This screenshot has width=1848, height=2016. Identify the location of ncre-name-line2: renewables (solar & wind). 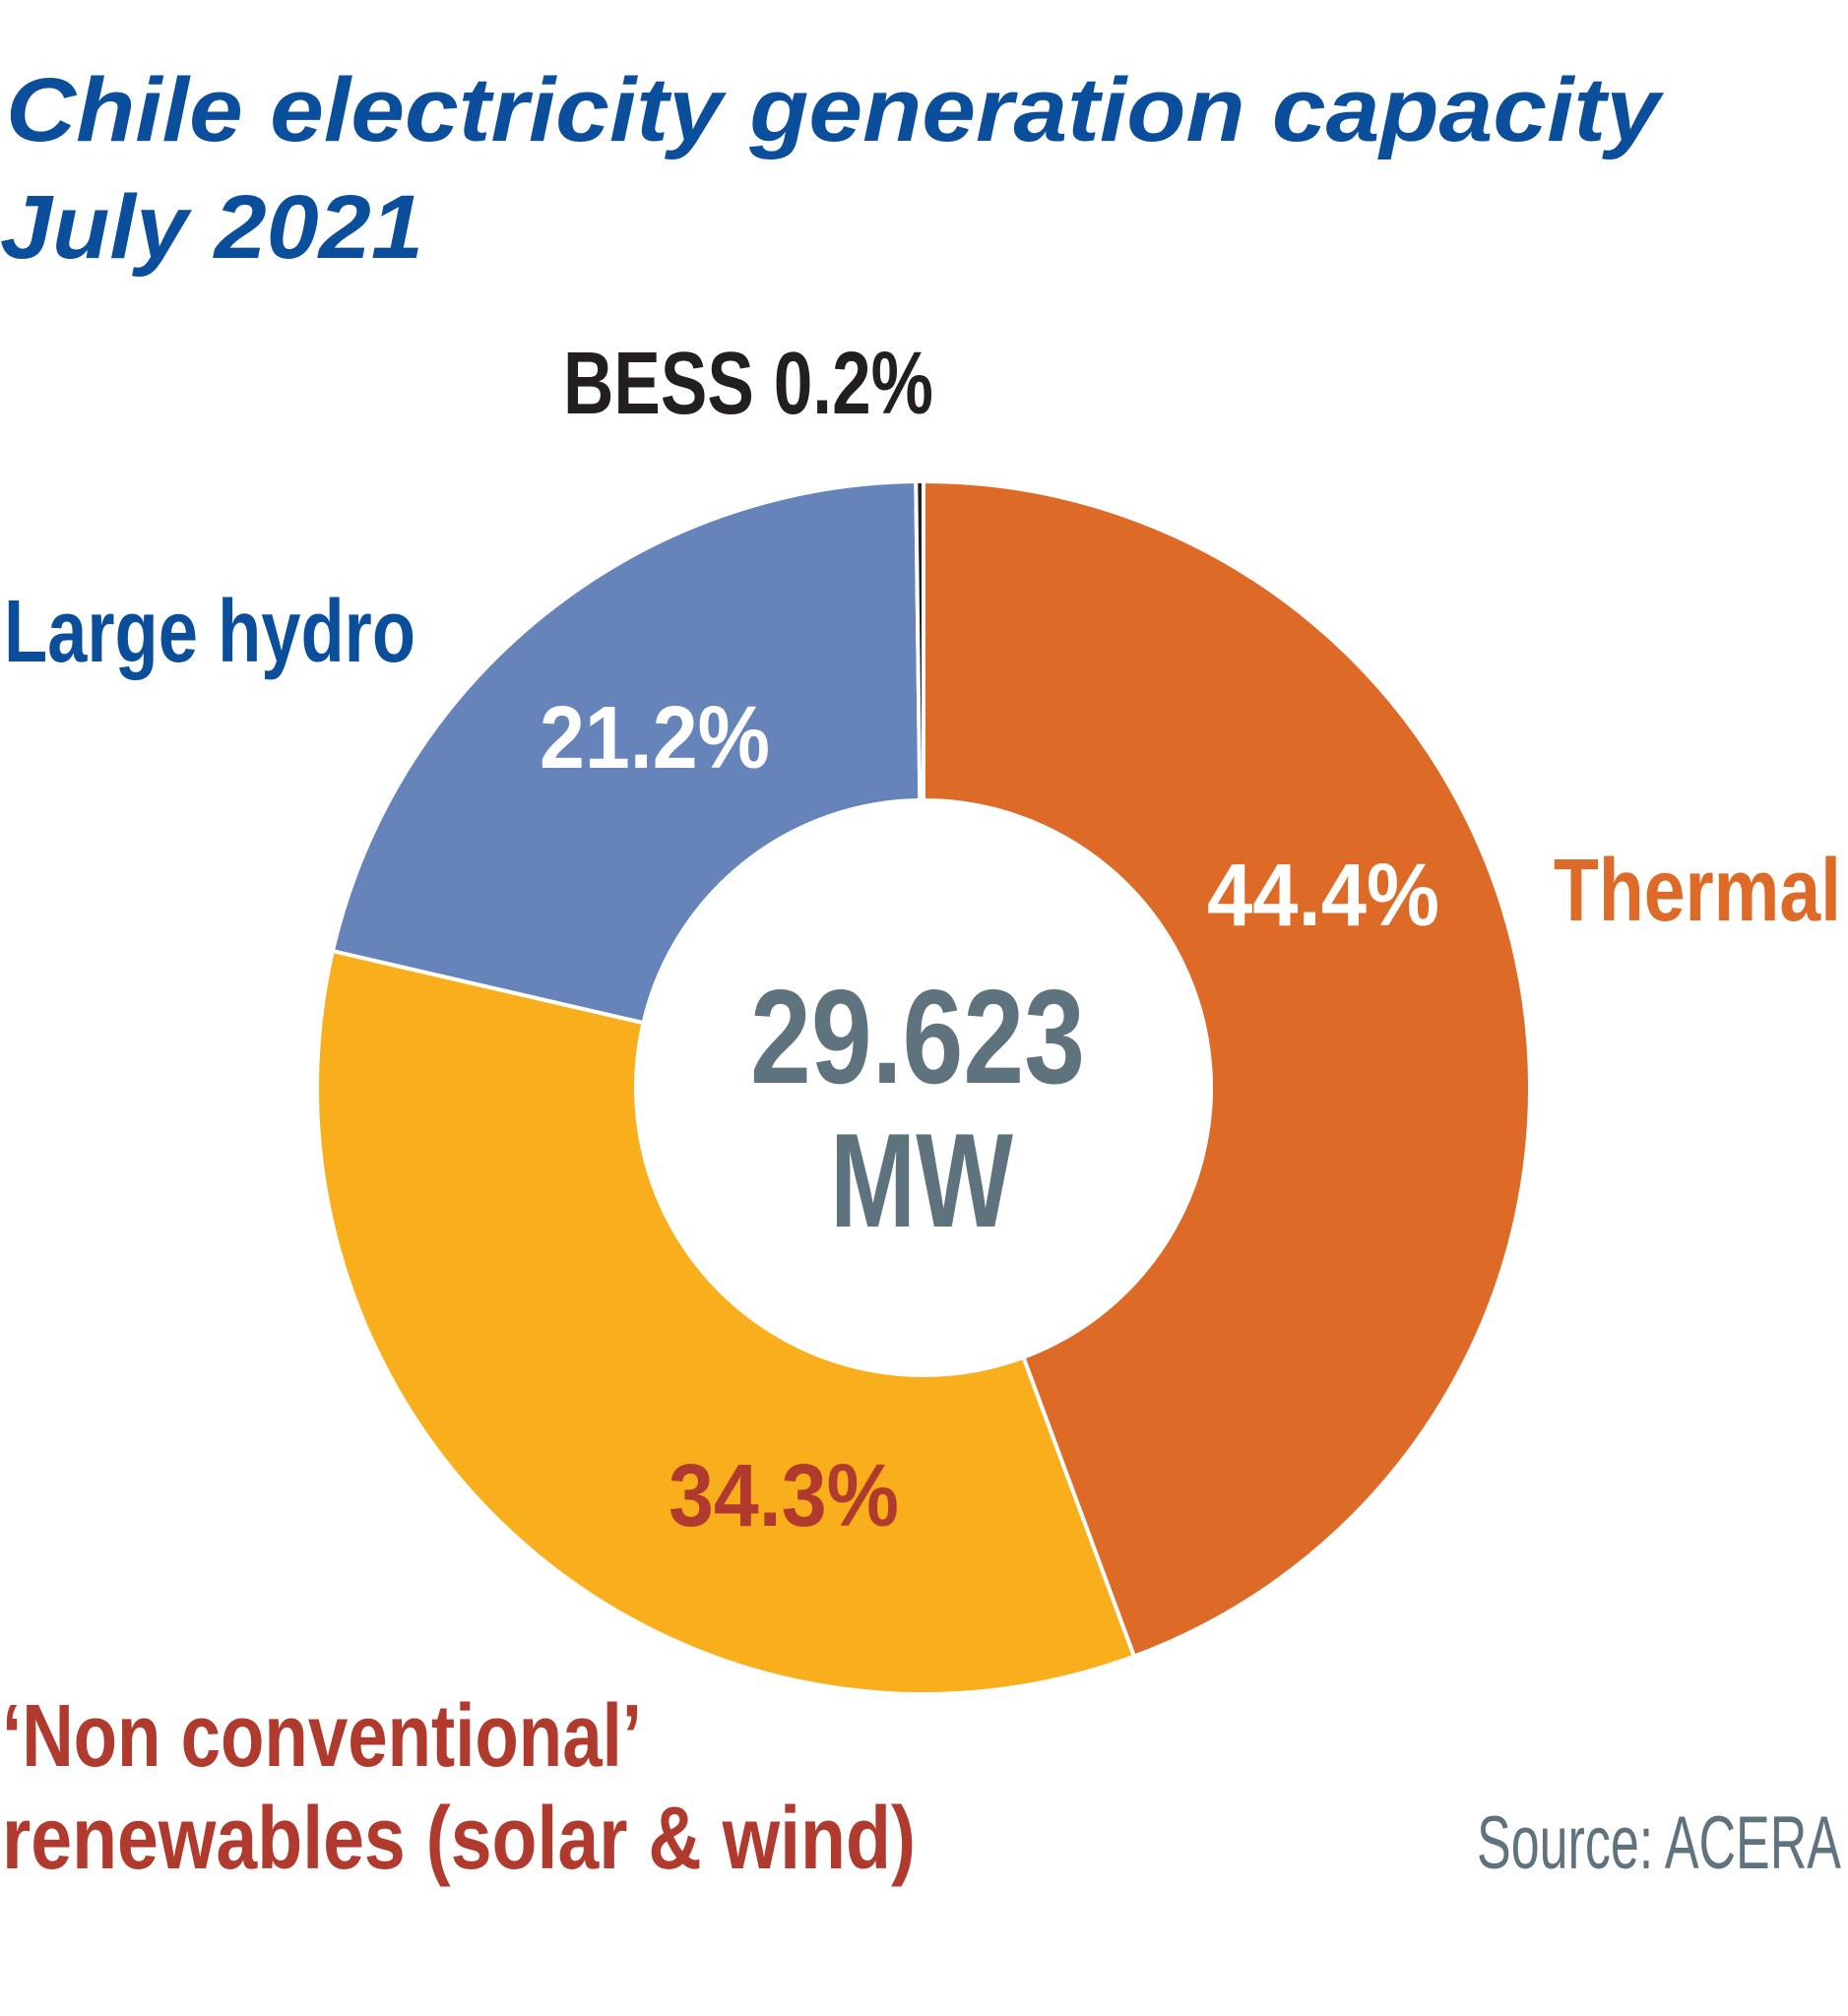
(459, 1839).